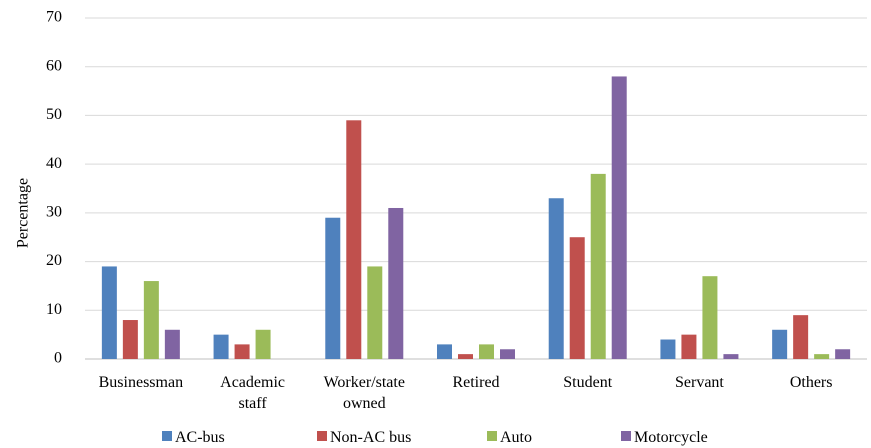 The width and height of the screenshot is (871, 448). I want to click on x-category-label: Academic staff, so click(252, 393).